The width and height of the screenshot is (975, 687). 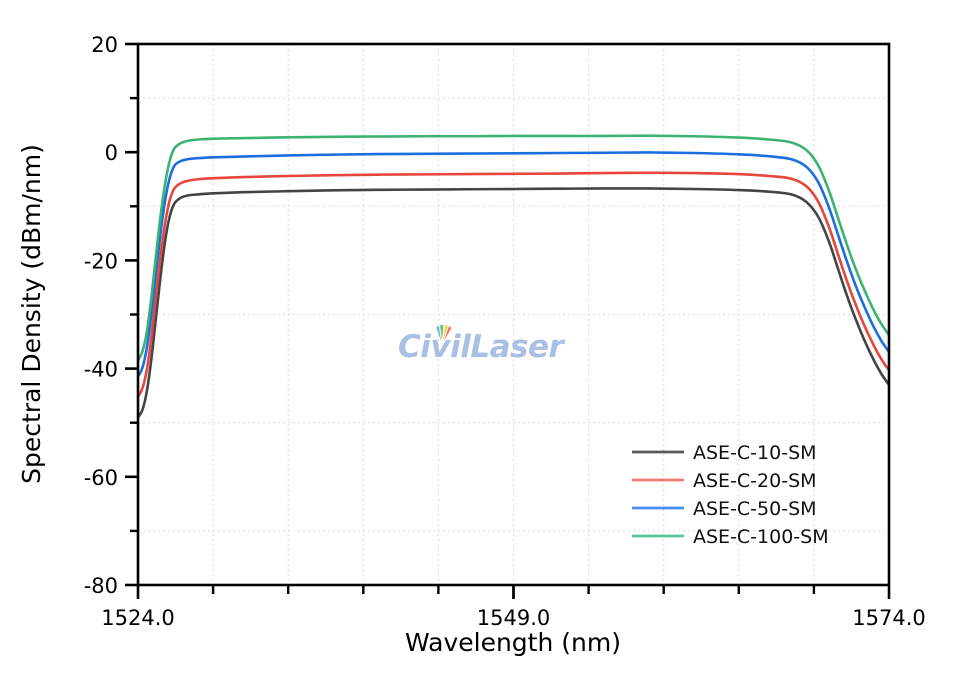 I want to click on y-axis-tick-labels: 20 0 -20 -40 -60 -80, so click(x=101, y=315).